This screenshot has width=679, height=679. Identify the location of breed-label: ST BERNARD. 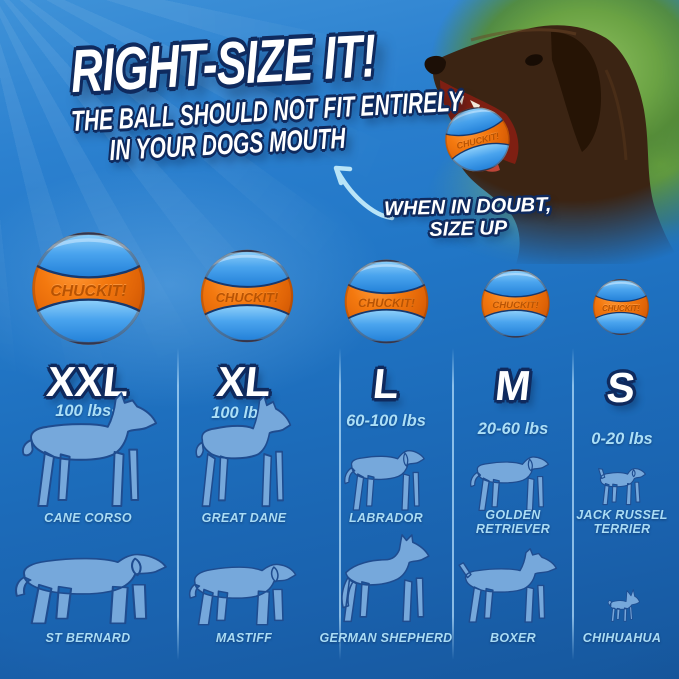
(88, 638).